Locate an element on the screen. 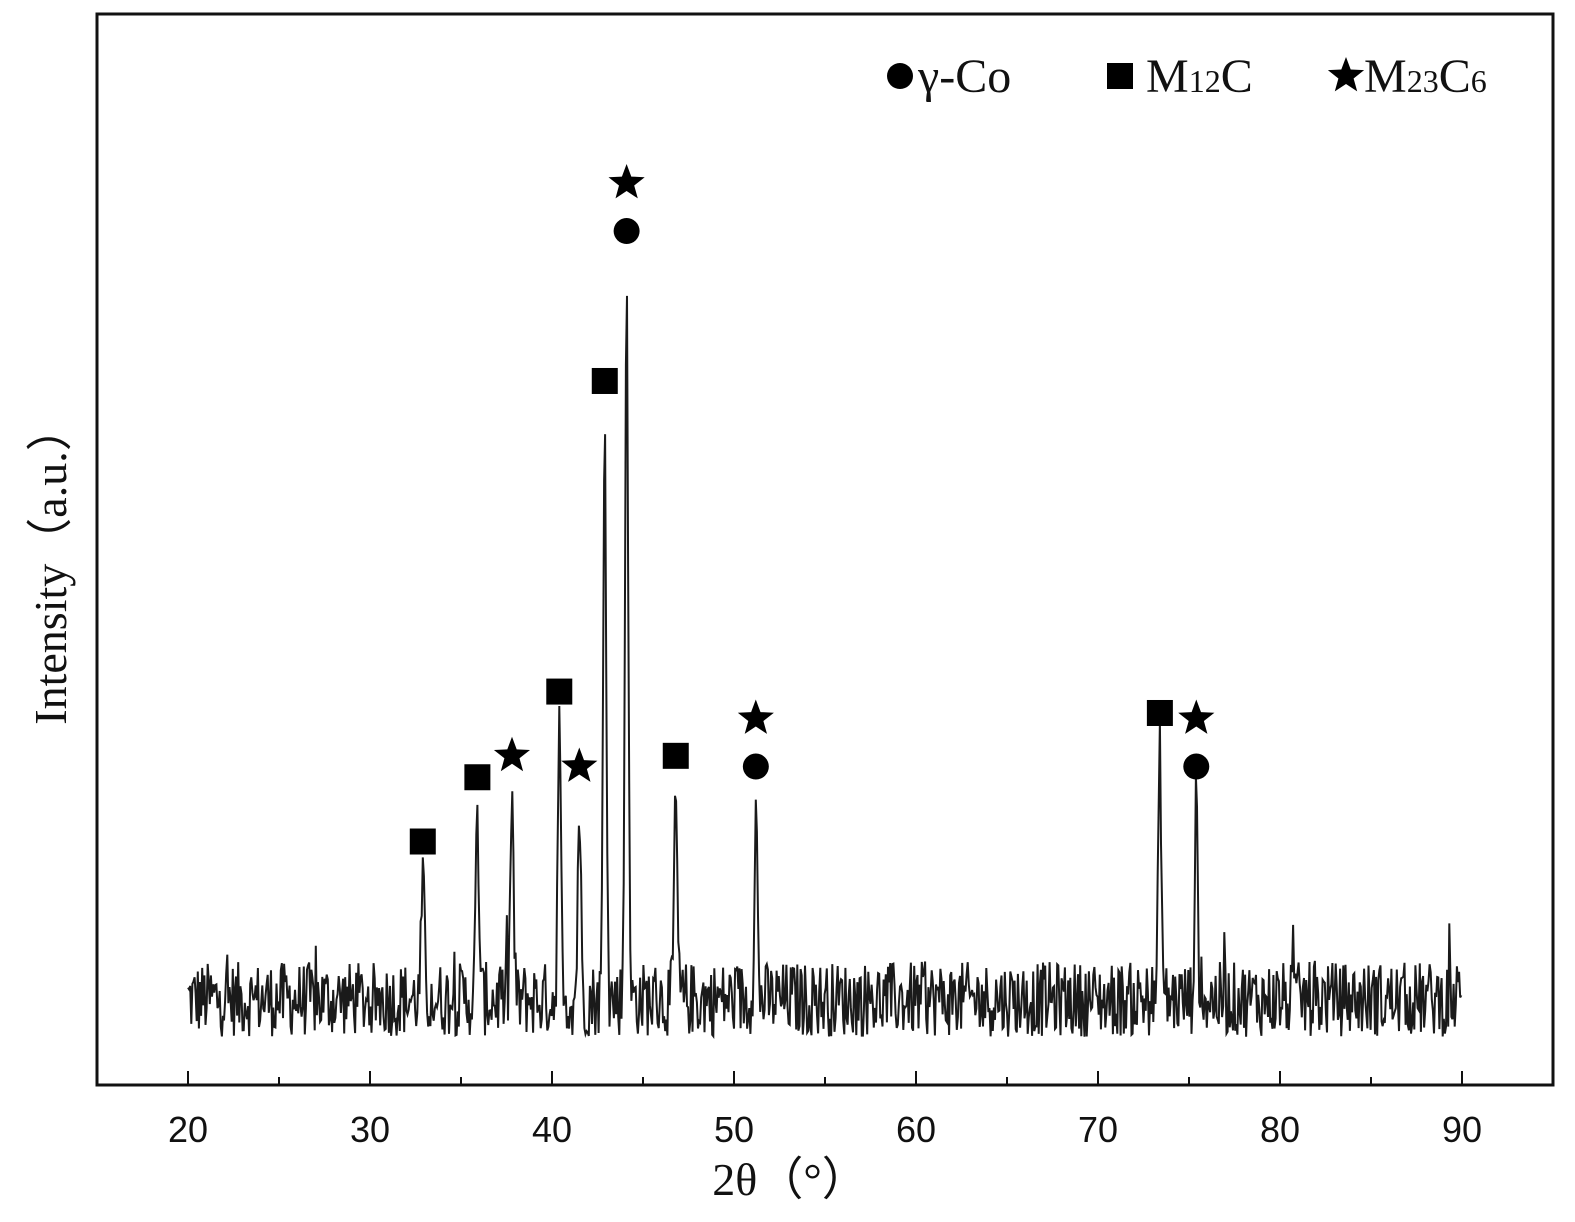  legend-entry-2: M12C is located at coordinates (1199, 76).